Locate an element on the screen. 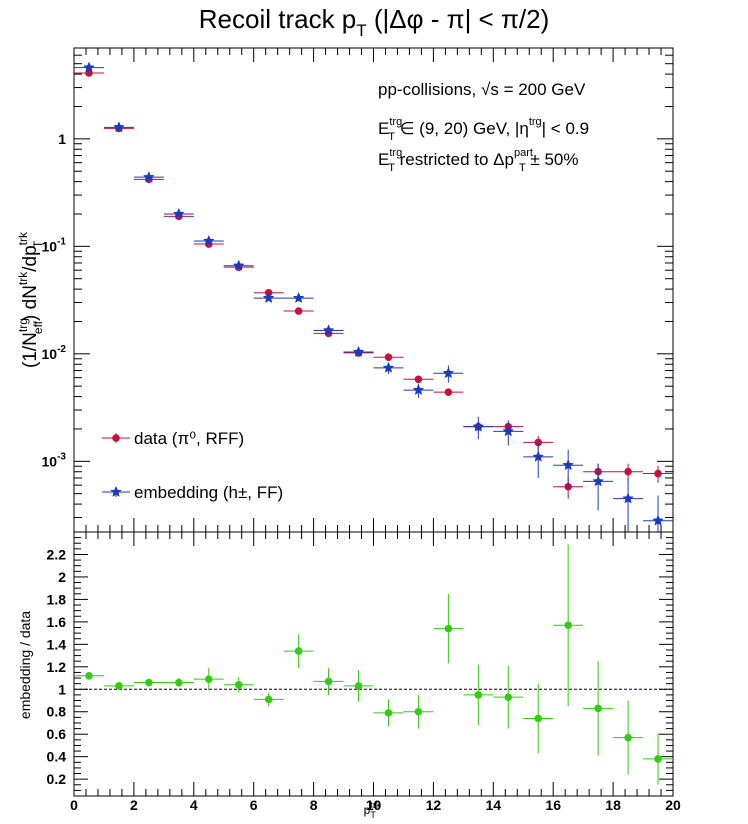  ratio-y-axis-label: embedding / data is located at coordinates (25, 665).